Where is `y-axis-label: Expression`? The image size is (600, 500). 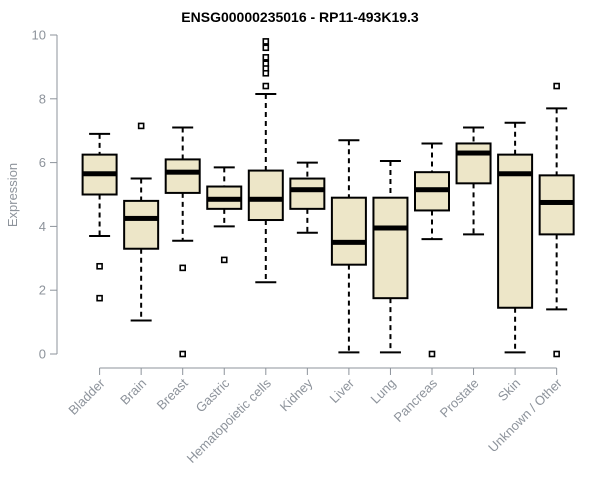
y-axis-label: Expression is located at coordinates (12, 195).